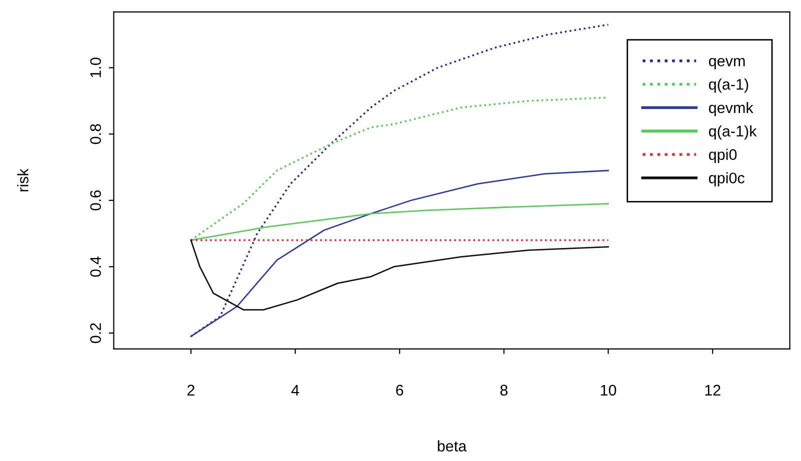 The width and height of the screenshot is (801, 461). What do you see at coordinates (400, 390) in the screenshot?
I see `x-tick-label: 6` at bounding box center [400, 390].